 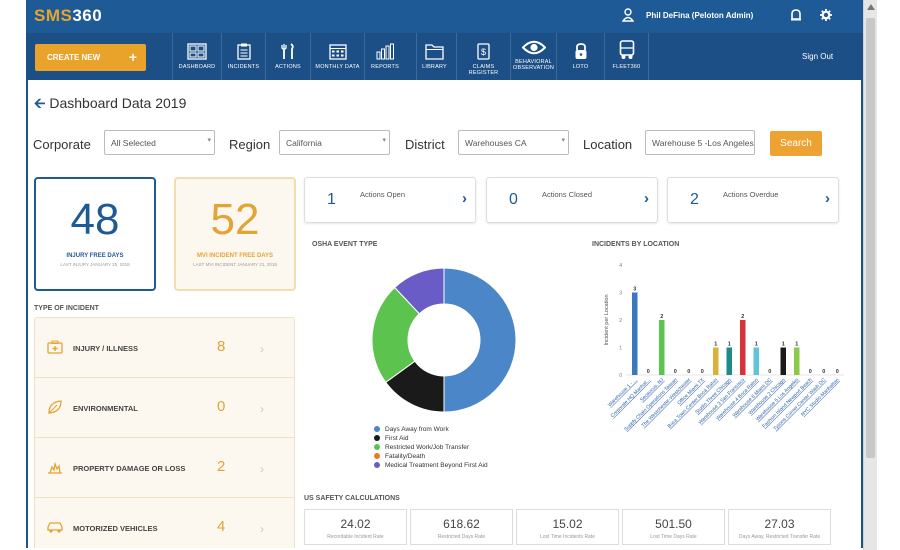 What do you see at coordinates (444, 16) in the screenshot?
I see `top-bar: SMS360 Phil DeFina (Peloton Admin)` at bounding box center [444, 16].